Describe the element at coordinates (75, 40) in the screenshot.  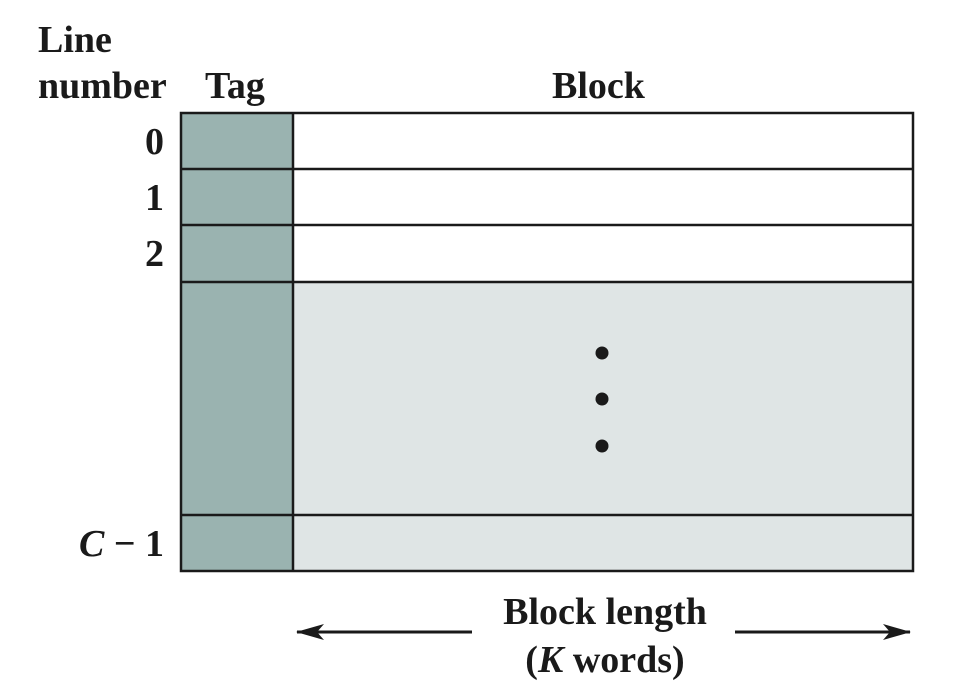
I see `line-number-header-line1: Line` at that location.